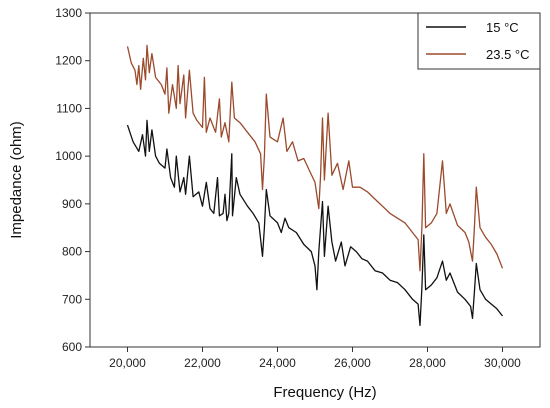  What do you see at coordinates (202, 363) in the screenshot?
I see `x-tick-label: 22,000` at bounding box center [202, 363].